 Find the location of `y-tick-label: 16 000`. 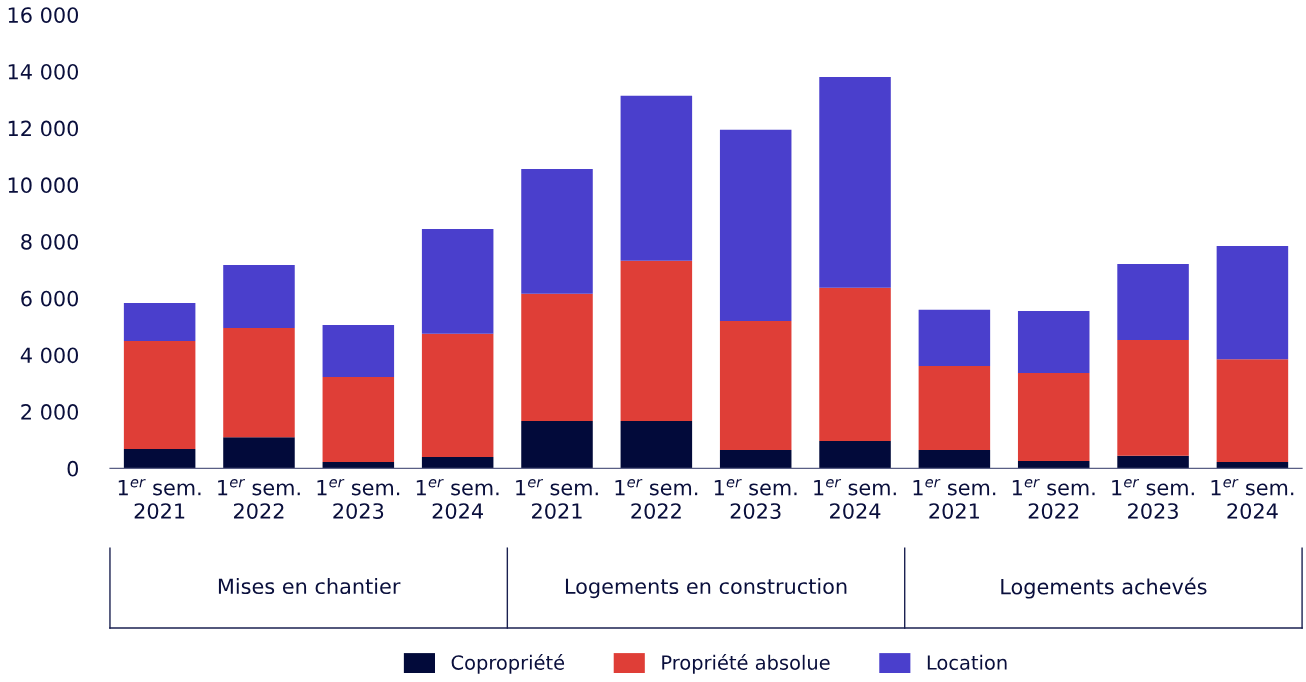

y-tick-label: 16 000 is located at coordinates (43, 15).